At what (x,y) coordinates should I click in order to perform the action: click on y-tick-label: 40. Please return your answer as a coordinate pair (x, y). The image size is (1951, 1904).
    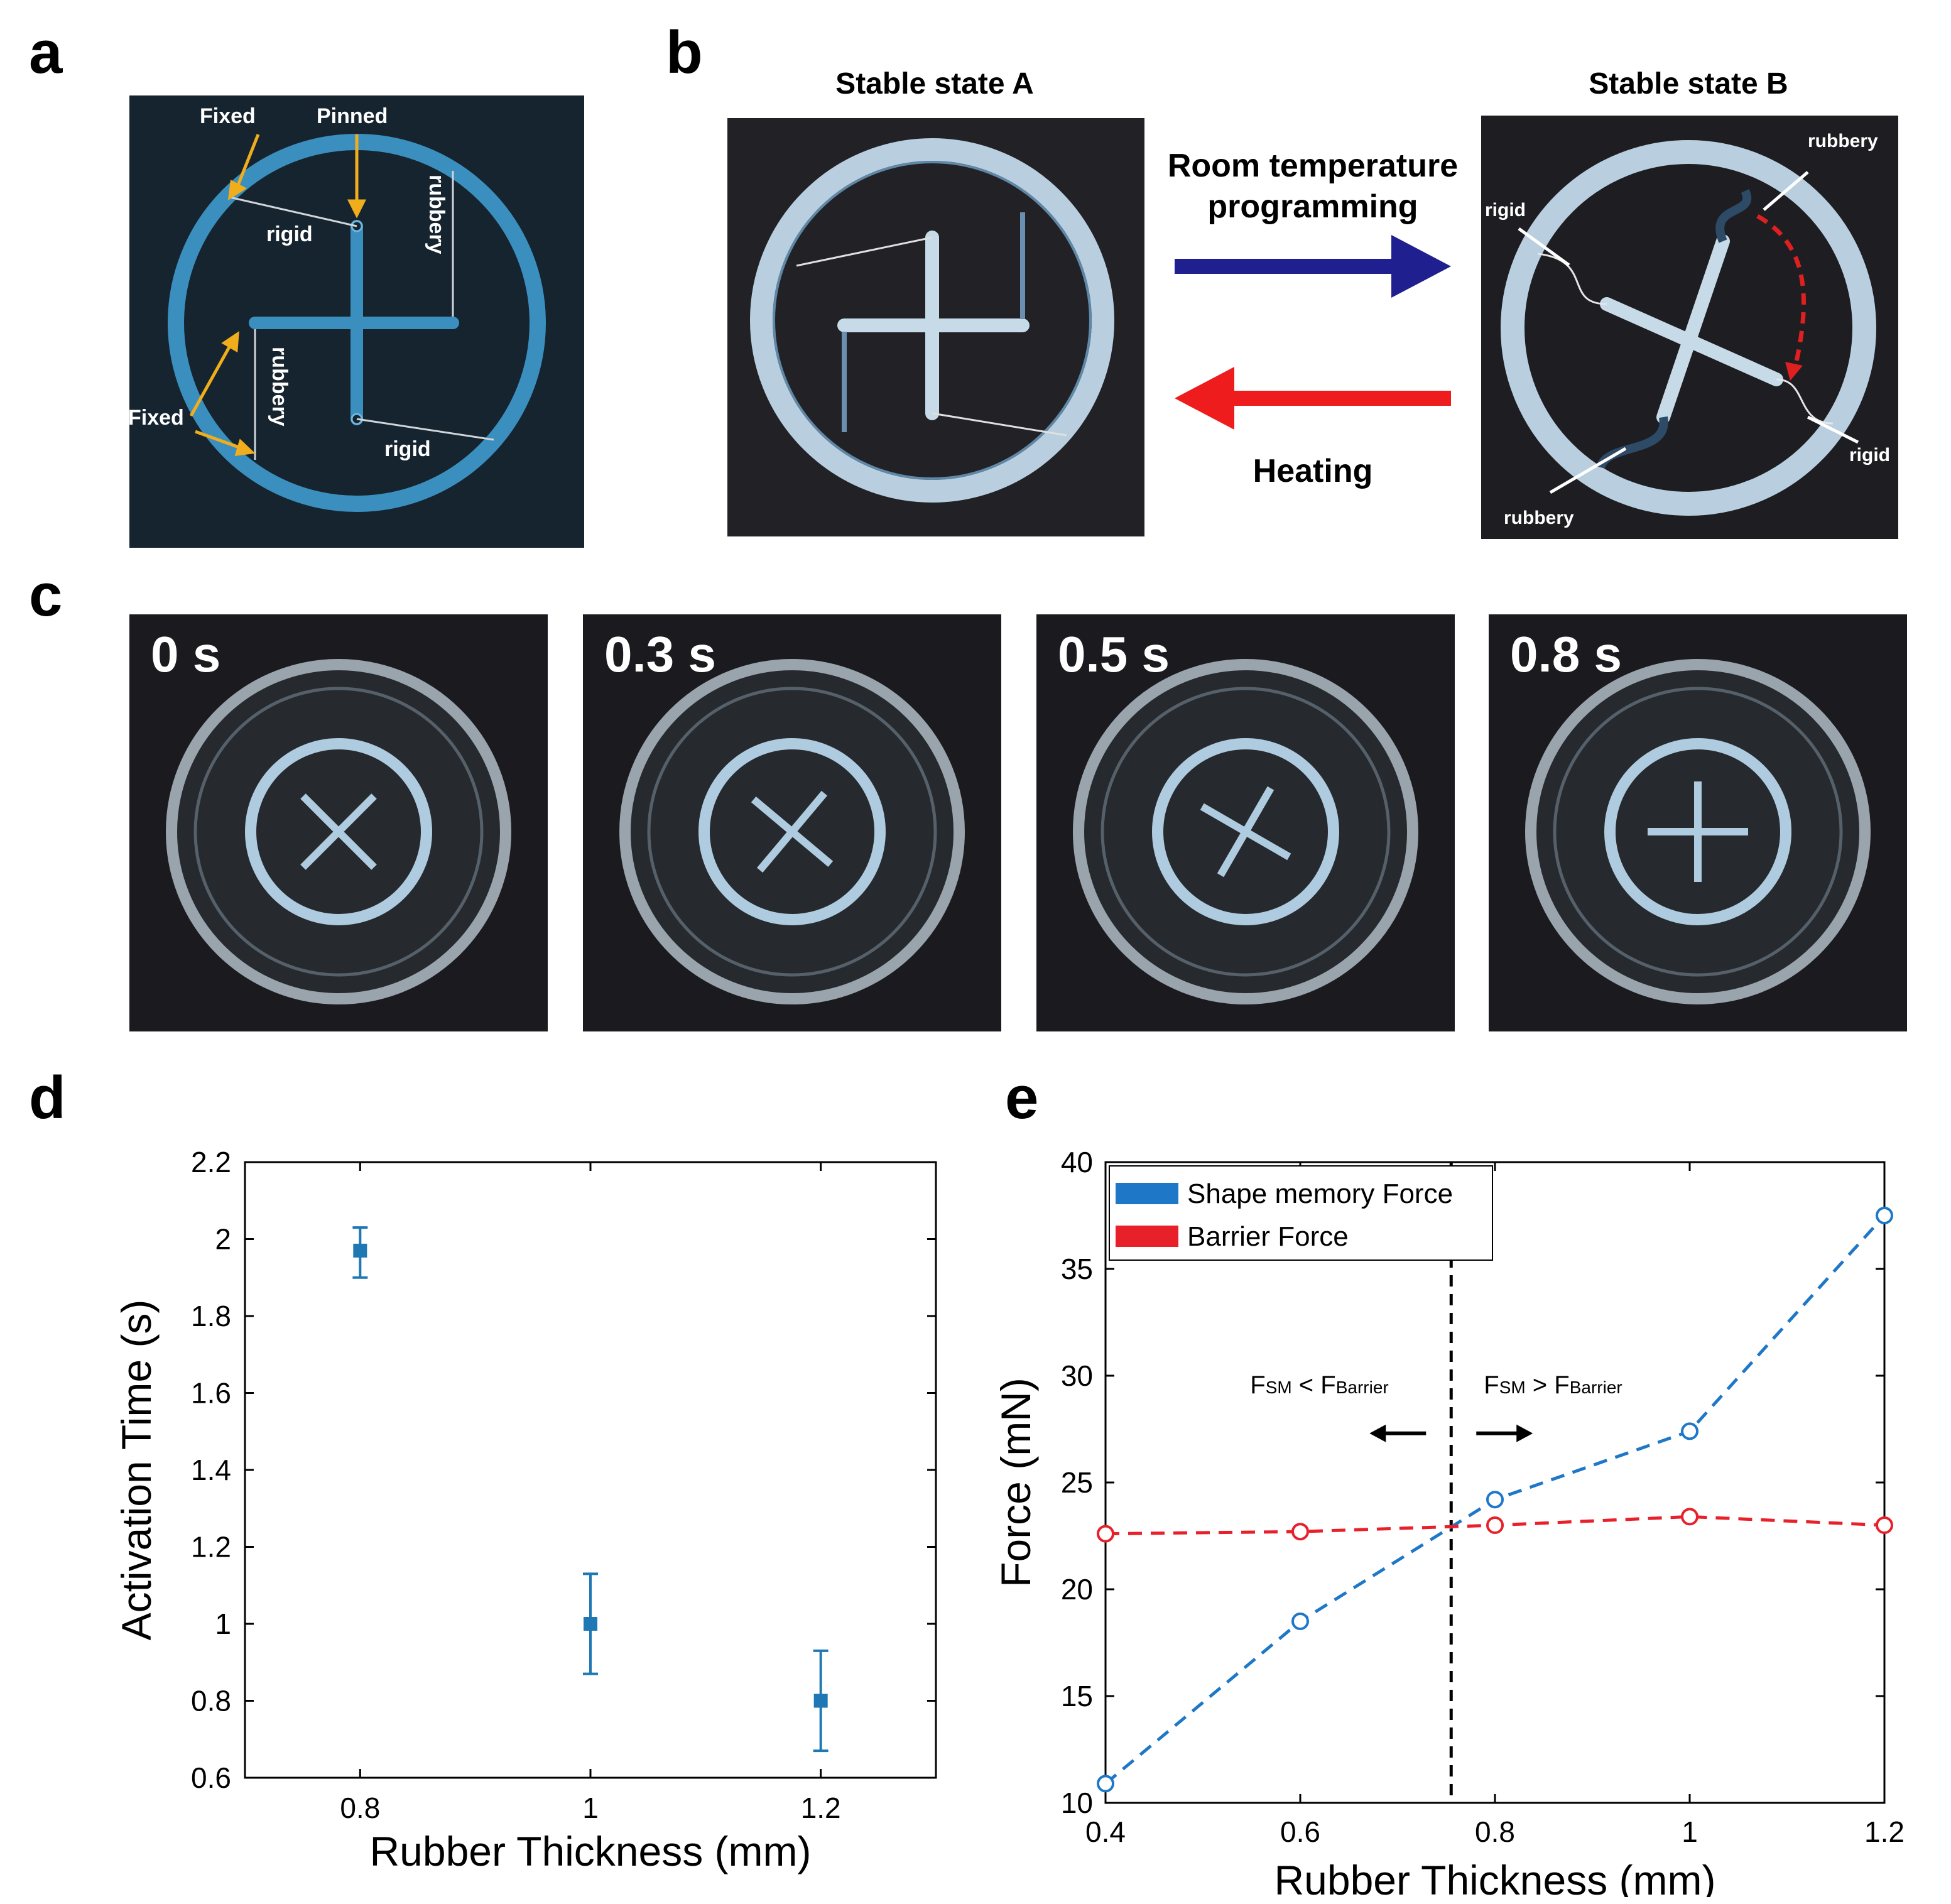
    Looking at the image, I should click on (1077, 1162).